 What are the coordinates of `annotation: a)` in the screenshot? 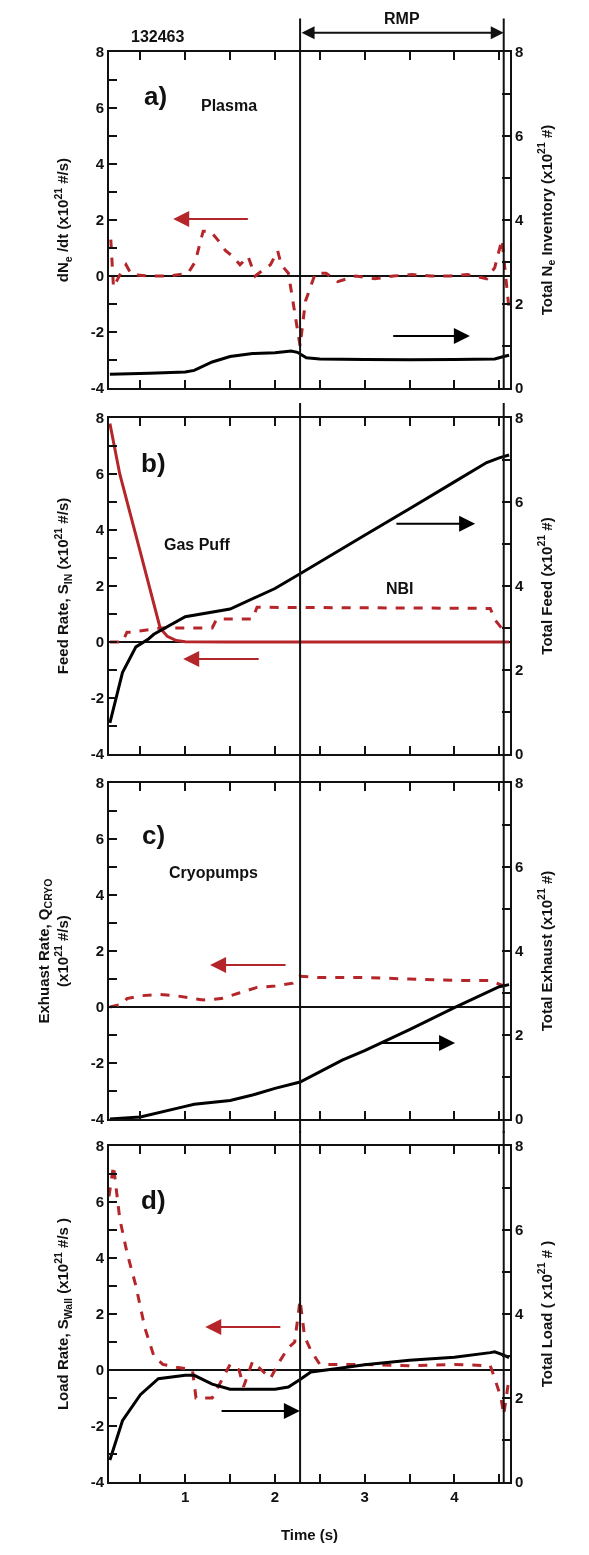 It's located at (156, 96).